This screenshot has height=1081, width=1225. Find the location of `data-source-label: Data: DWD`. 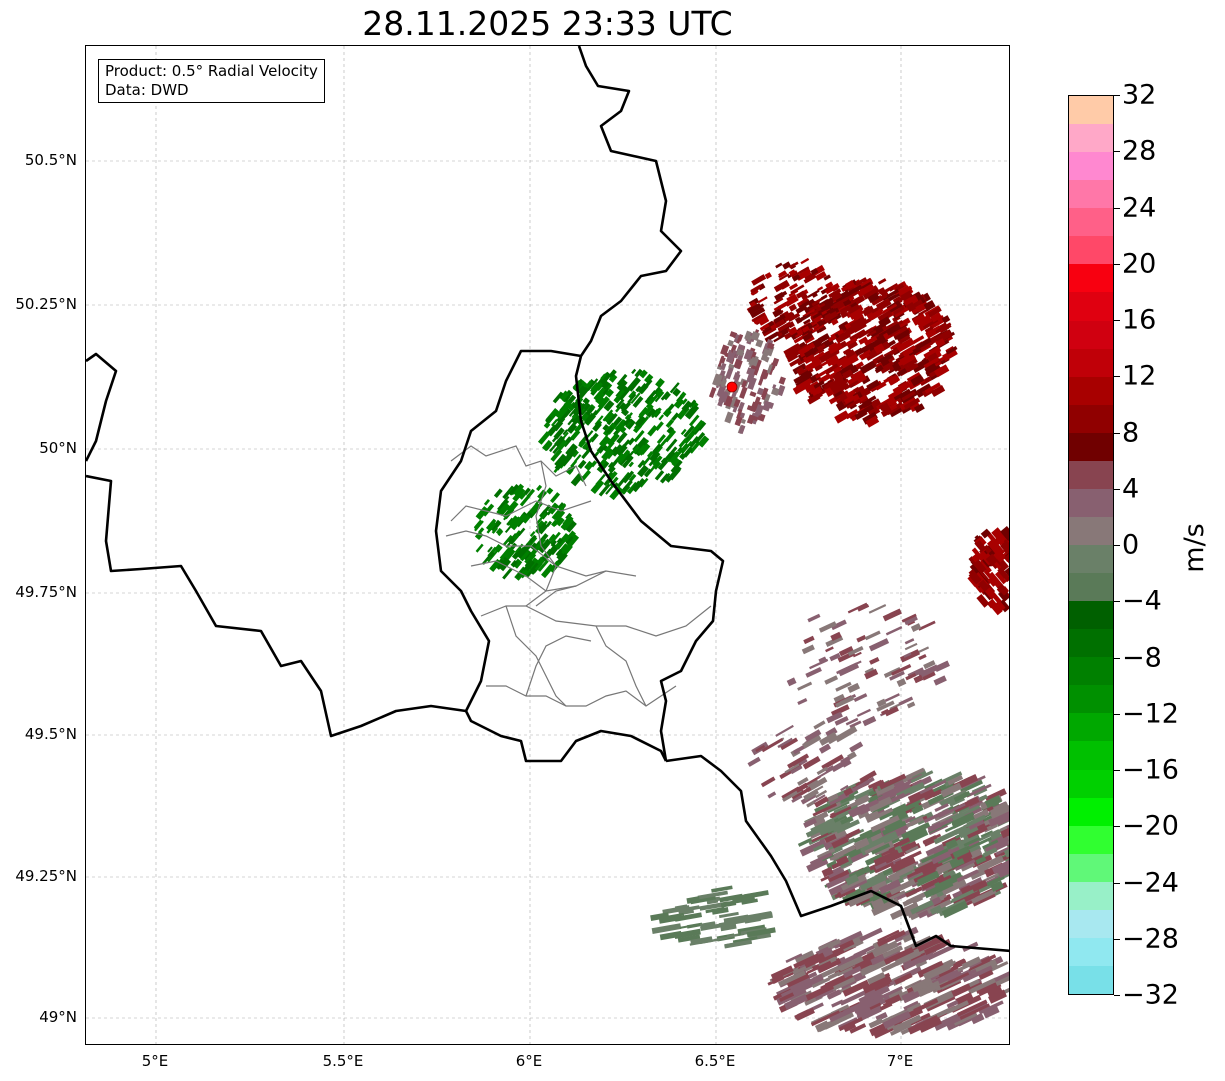

data-source-label: Data: DWD is located at coordinates (147, 90).